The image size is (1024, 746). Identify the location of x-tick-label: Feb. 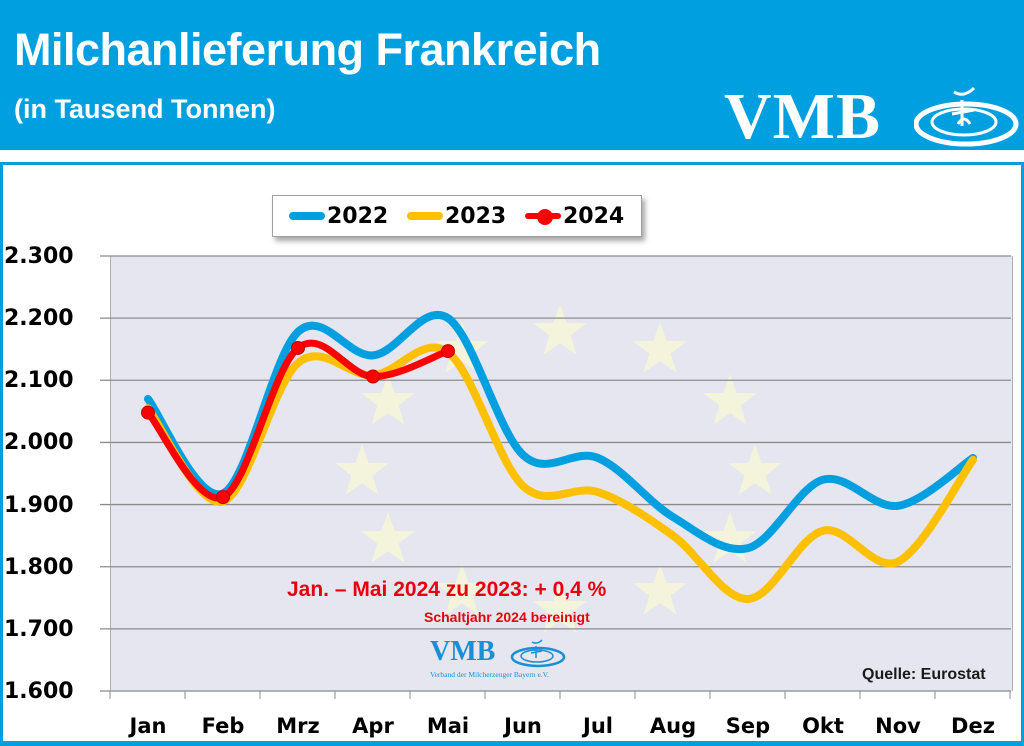
(223, 726).